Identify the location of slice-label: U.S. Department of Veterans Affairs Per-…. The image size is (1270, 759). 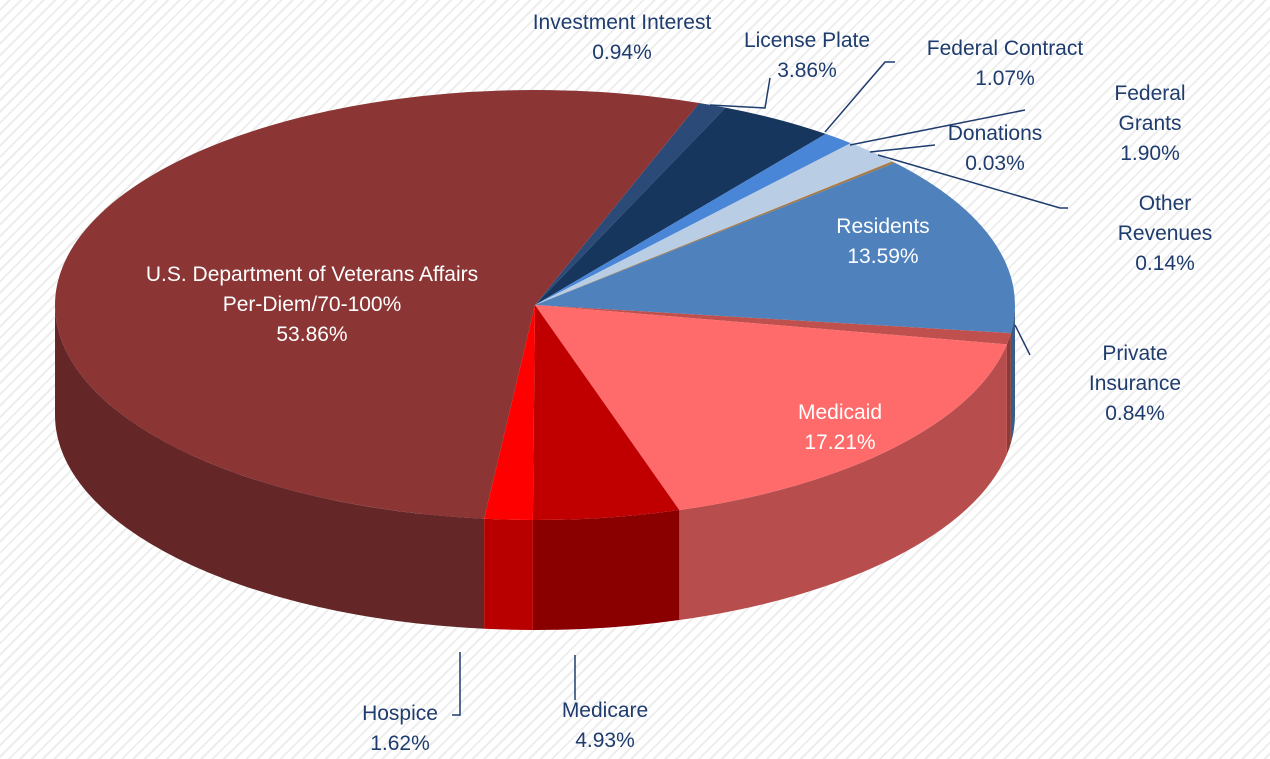
(312, 305).